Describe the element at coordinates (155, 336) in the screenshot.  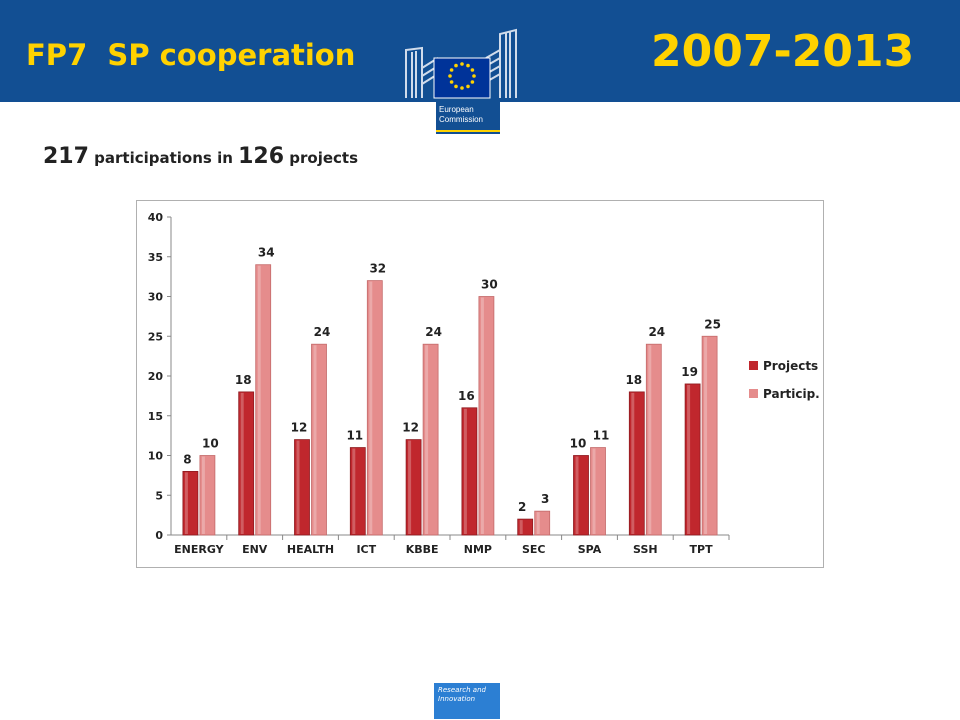
I see `y-tick-label: 25` at that location.